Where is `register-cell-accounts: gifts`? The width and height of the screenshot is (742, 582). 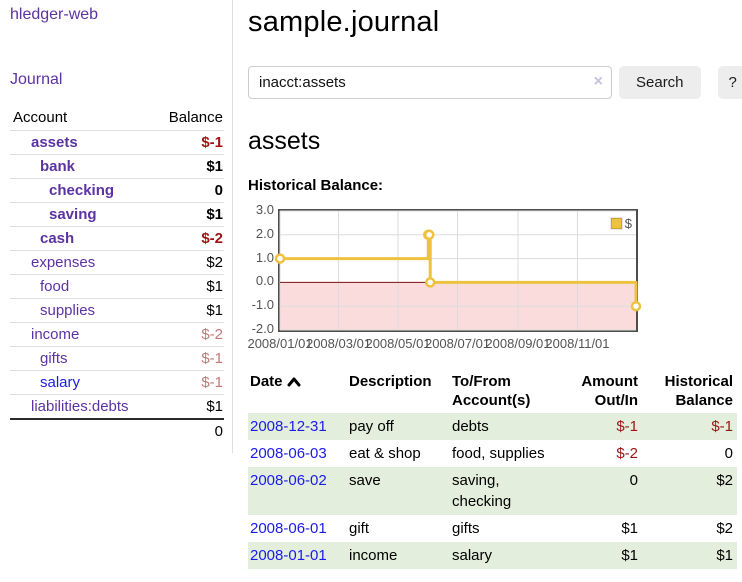 register-cell-accounts: gifts is located at coordinates (466, 528).